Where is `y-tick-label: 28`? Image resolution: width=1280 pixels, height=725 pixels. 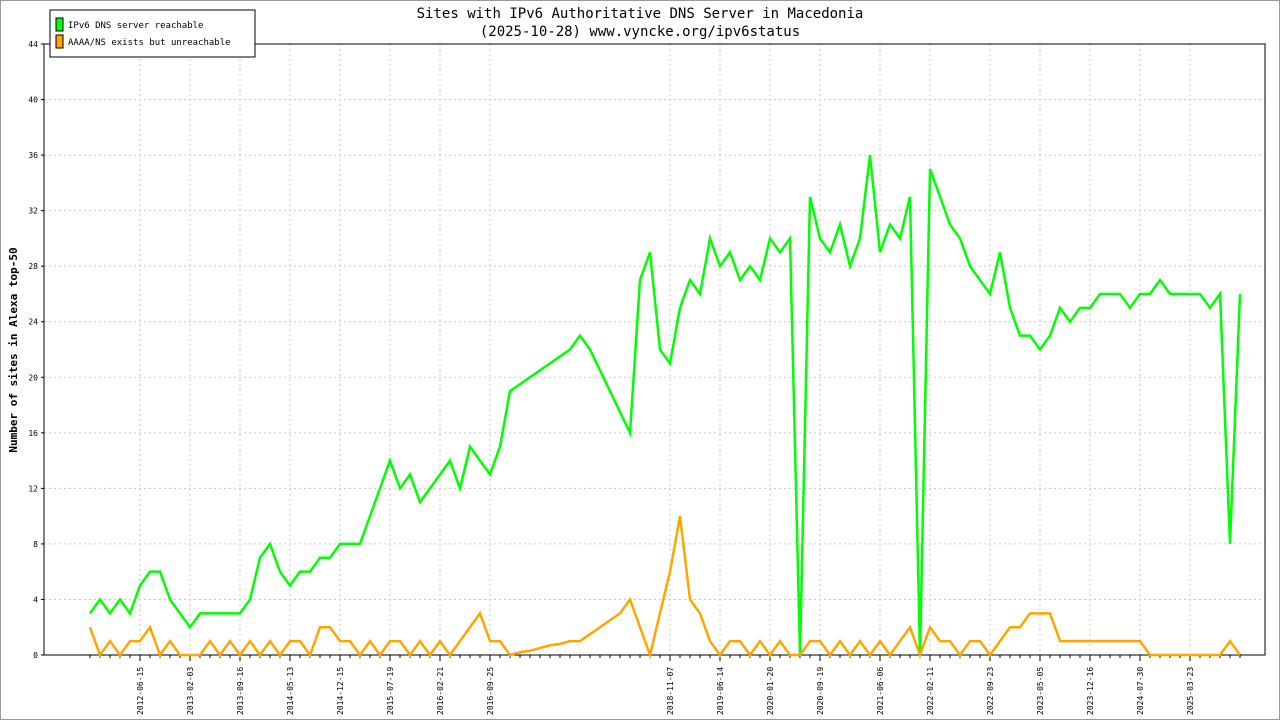 y-tick-label: 28 is located at coordinates (33, 266).